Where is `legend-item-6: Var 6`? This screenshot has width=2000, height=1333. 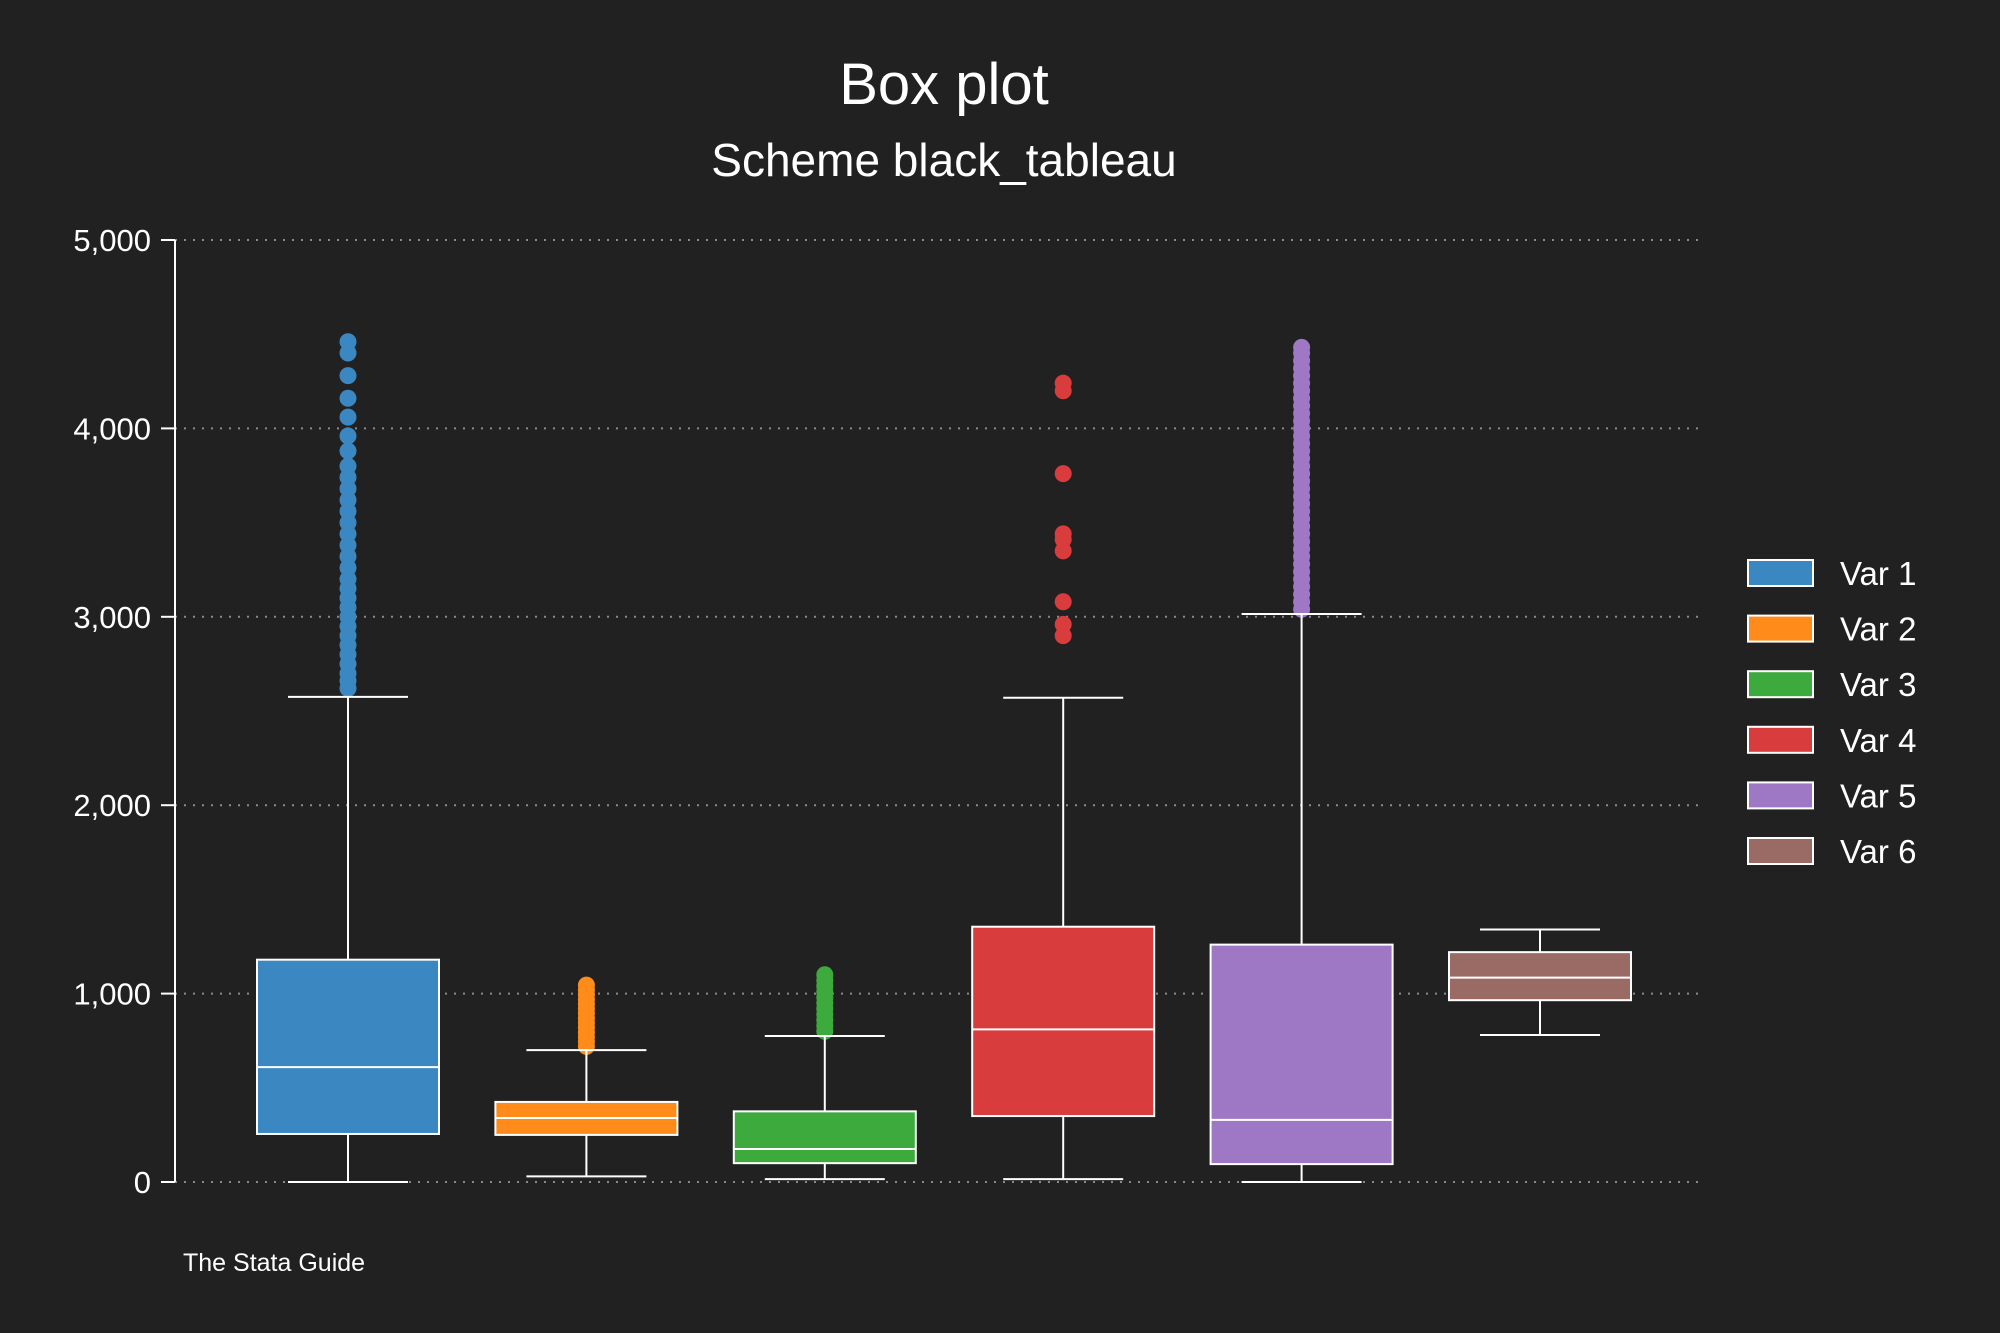 legend-item-6: Var 6 is located at coordinates (1831, 851).